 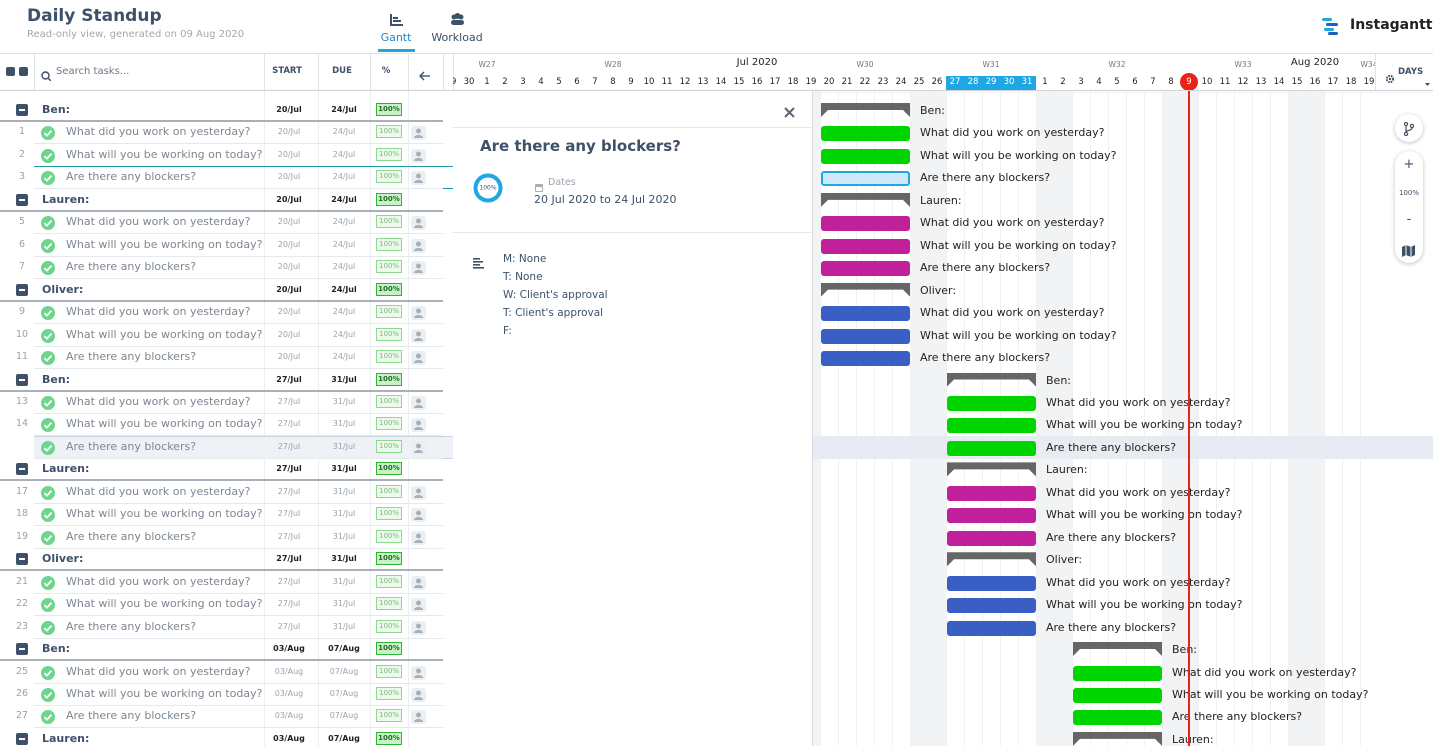 I want to click on scale-select: DAYS, so click(x=1411, y=72).